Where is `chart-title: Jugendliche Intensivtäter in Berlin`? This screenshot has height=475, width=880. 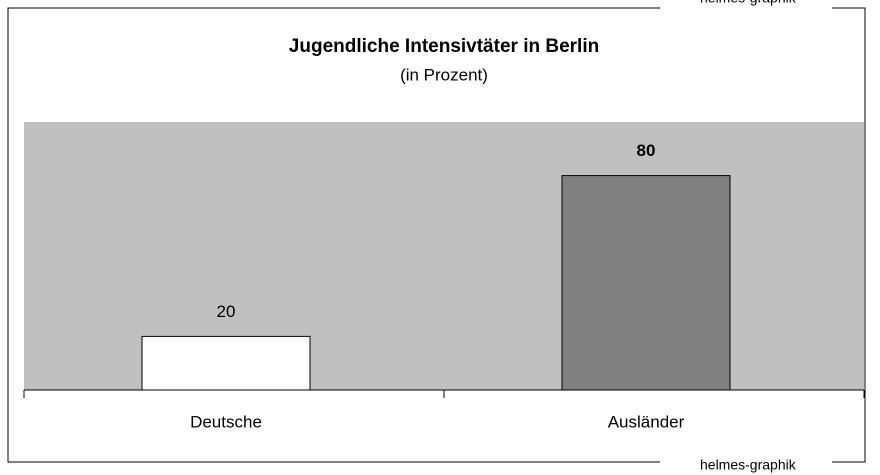 chart-title: Jugendliche Intensivtäter in Berlin is located at coordinates (444, 46).